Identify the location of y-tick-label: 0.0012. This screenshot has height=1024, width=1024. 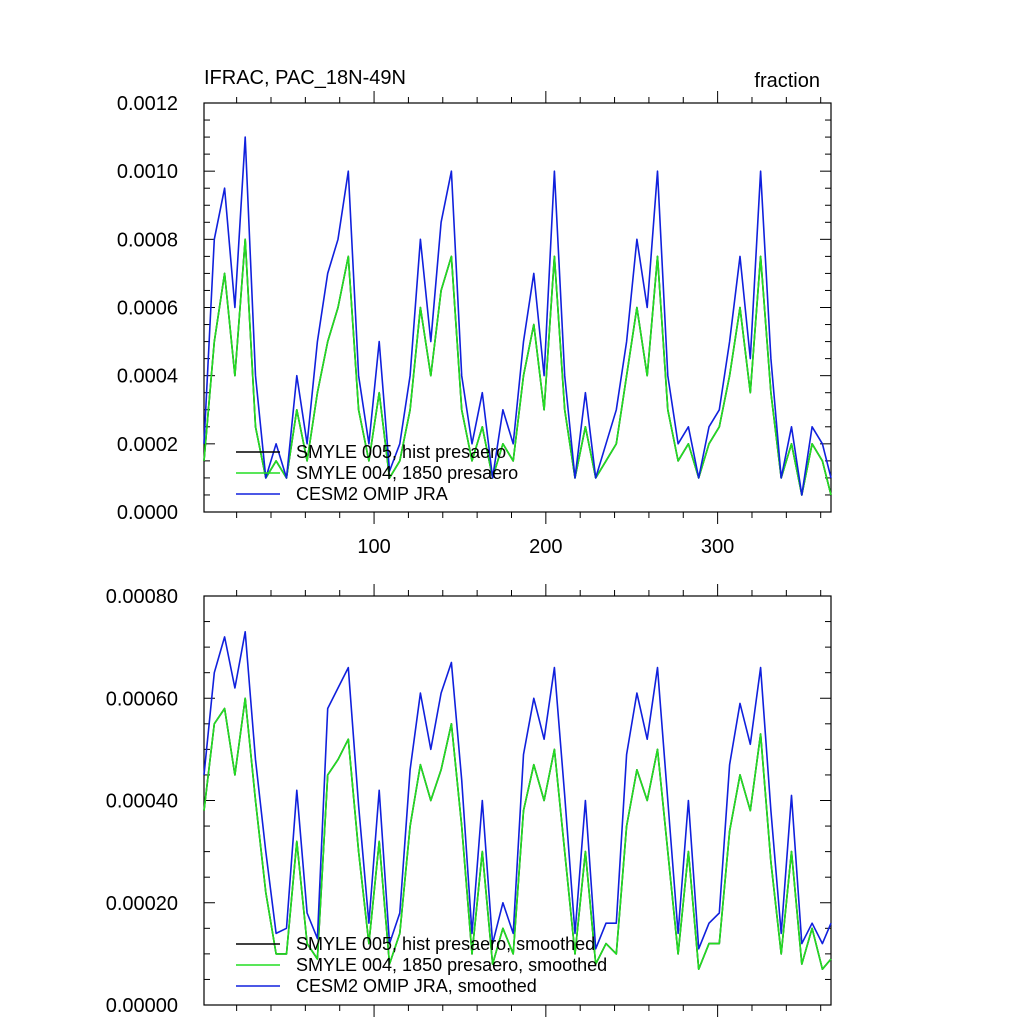
(147, 104).